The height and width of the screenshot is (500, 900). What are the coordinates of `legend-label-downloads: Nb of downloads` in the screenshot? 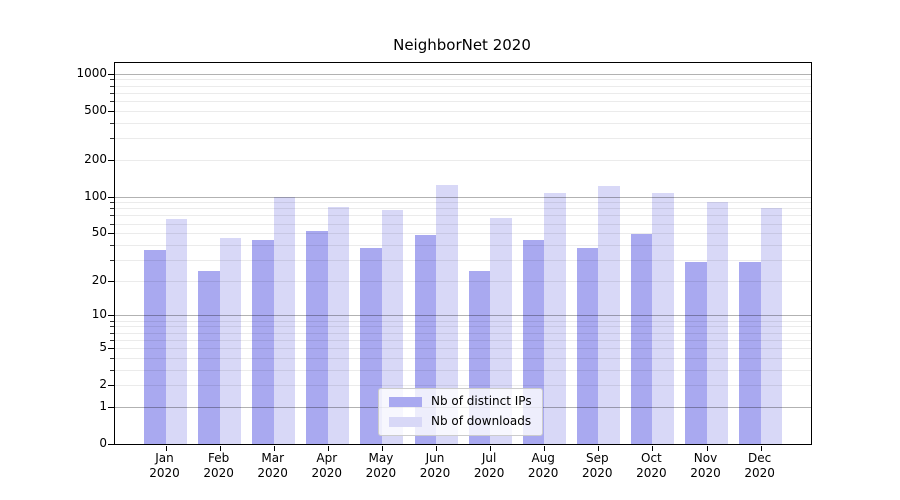 It's located at (481, 421).